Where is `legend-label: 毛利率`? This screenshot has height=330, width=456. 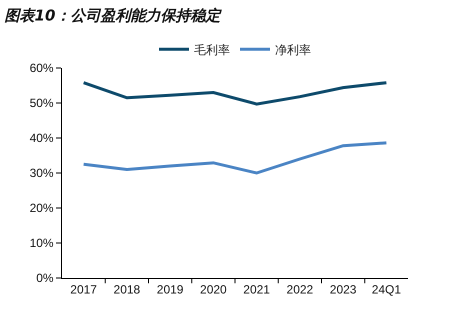 legend-label: 毛利率 is located at coordinates (212, 49).